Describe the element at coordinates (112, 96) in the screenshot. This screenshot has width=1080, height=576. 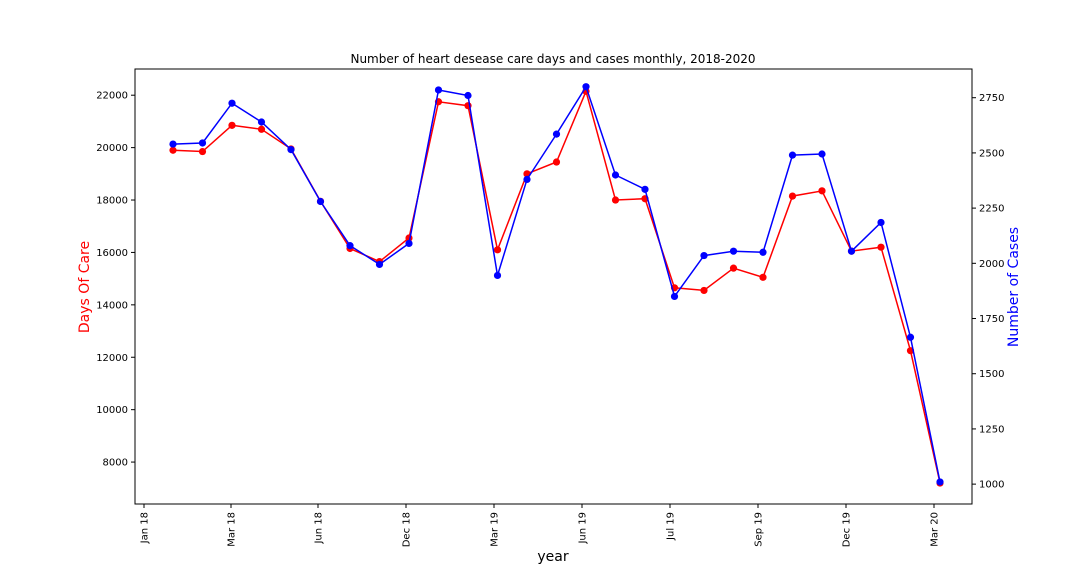
I see `left-y-tick-label: 22000` at that location.